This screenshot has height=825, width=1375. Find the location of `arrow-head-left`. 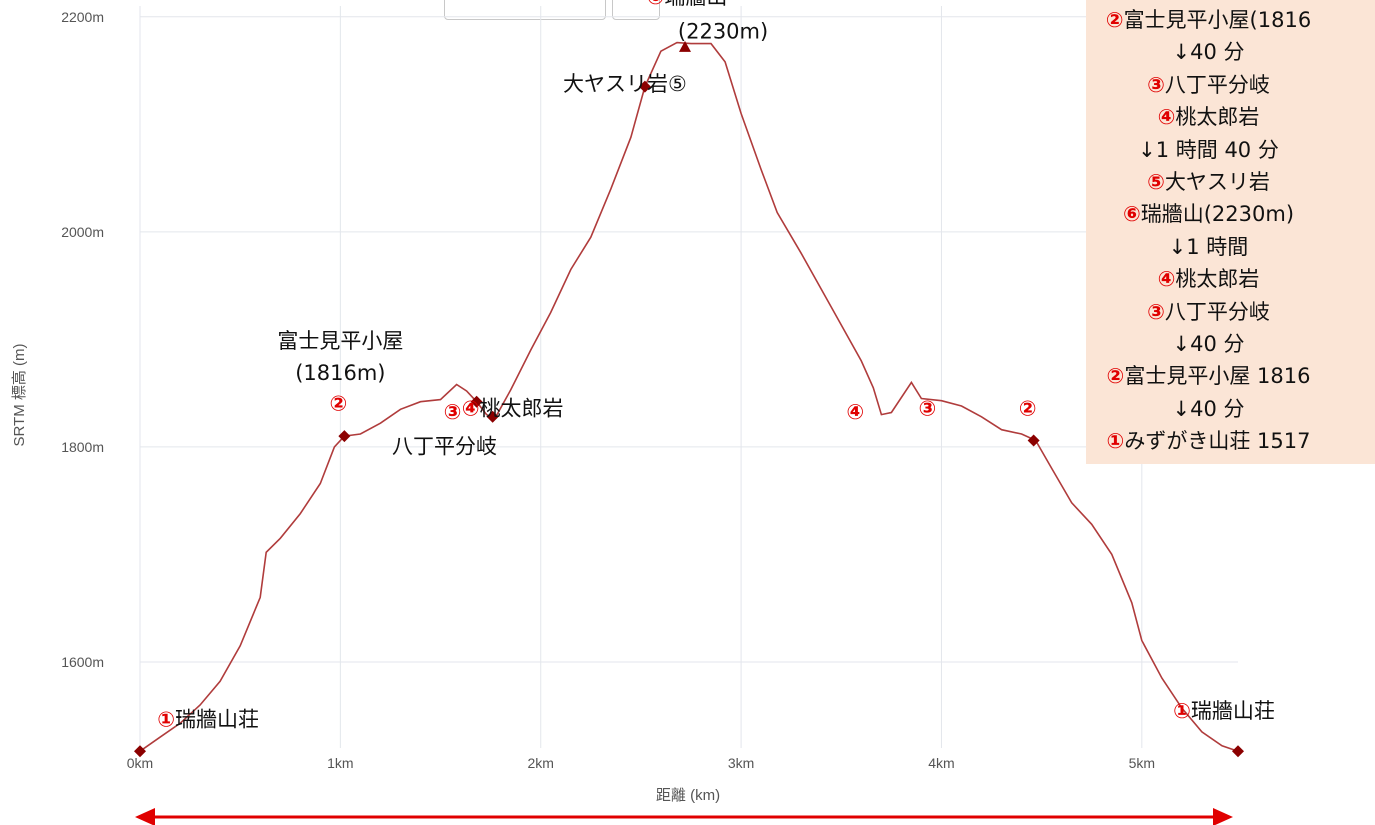

arrow-head-left is located at coordinates (145, 816).